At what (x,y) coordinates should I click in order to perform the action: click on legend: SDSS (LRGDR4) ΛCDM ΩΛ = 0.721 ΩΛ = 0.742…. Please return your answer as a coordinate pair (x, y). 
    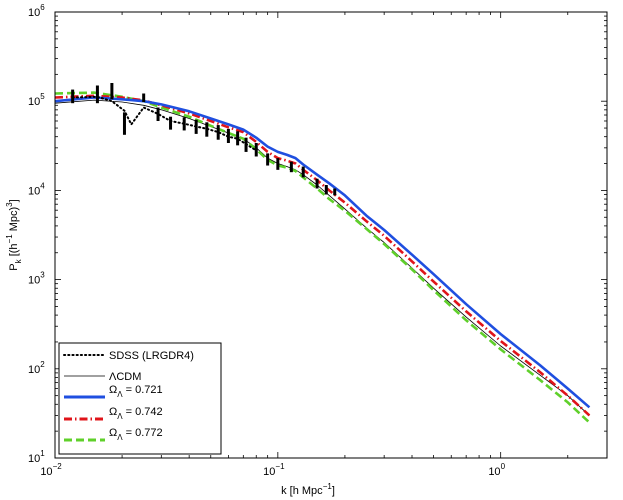
    Looking at the image, I should click on (140, 398).